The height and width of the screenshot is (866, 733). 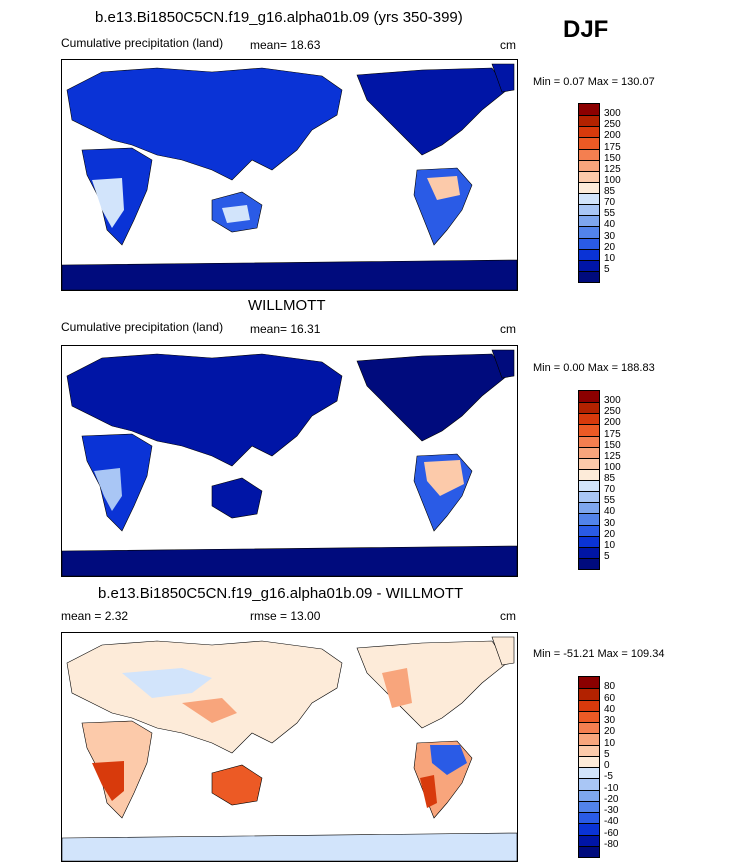 I want to click on panel-2-units: cm, so click(x=508, y=329).